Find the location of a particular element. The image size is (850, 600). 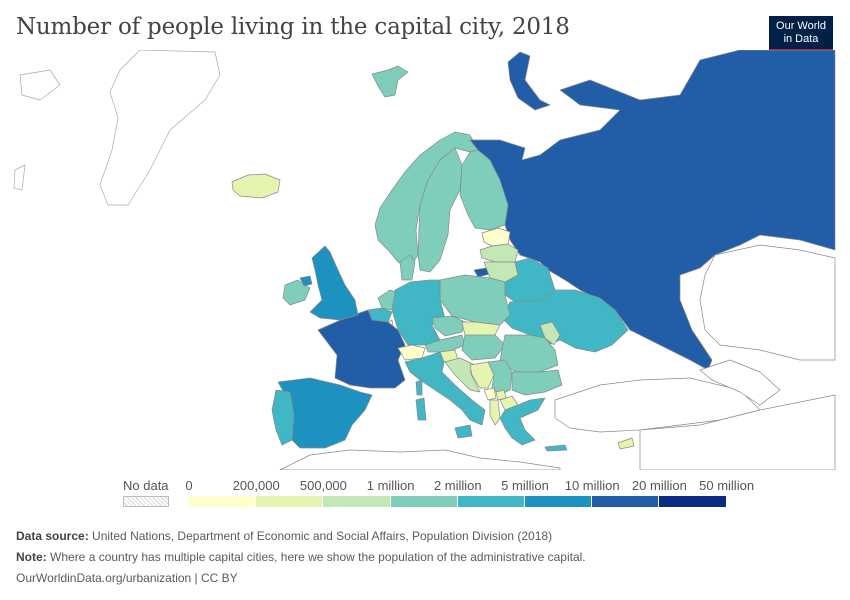

legend-tick-label: 50 million is located at coordinates (727, 485).